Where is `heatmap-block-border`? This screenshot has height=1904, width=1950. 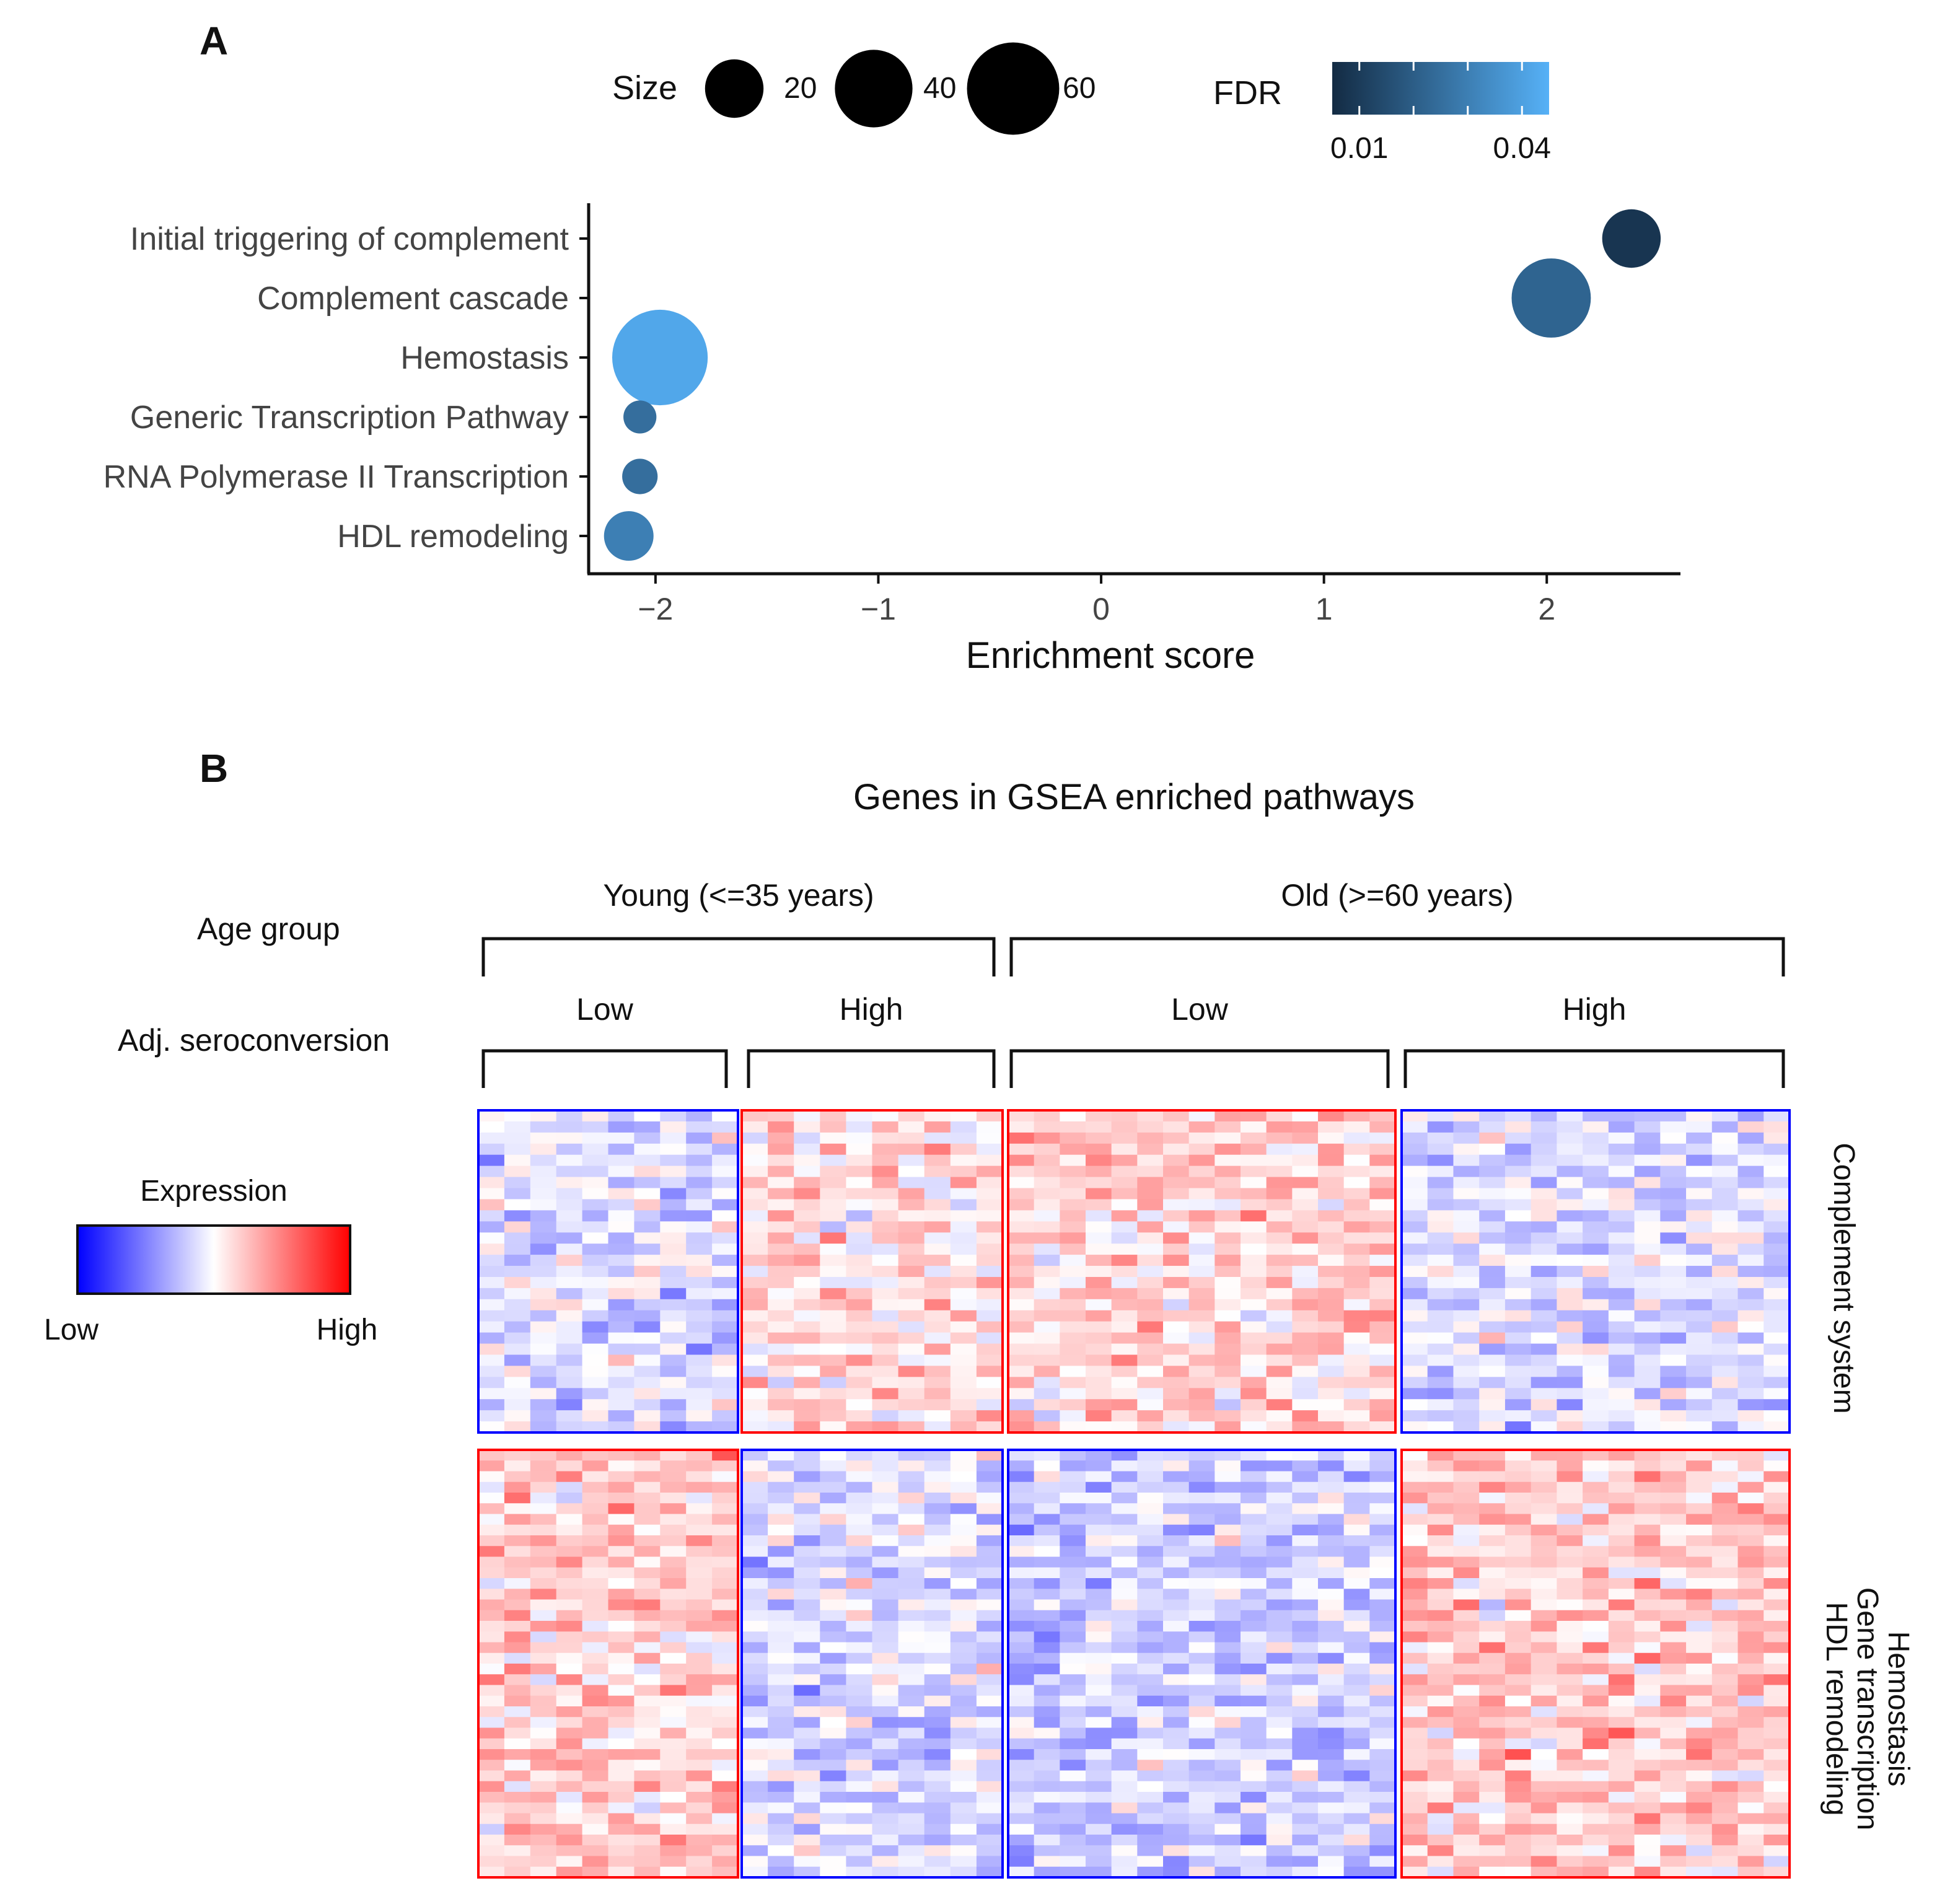
heatmap-block-border is located at coordinates (608, 1272).